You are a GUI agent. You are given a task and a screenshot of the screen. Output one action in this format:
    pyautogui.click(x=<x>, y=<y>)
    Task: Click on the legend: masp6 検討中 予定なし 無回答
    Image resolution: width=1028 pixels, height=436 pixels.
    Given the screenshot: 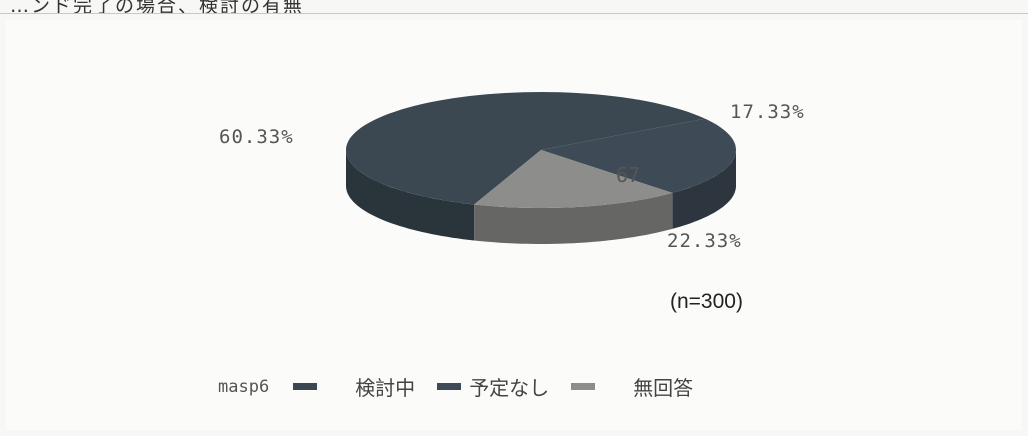 What is the action you would take?
    pyautogui.click(x=461, y=386)
    